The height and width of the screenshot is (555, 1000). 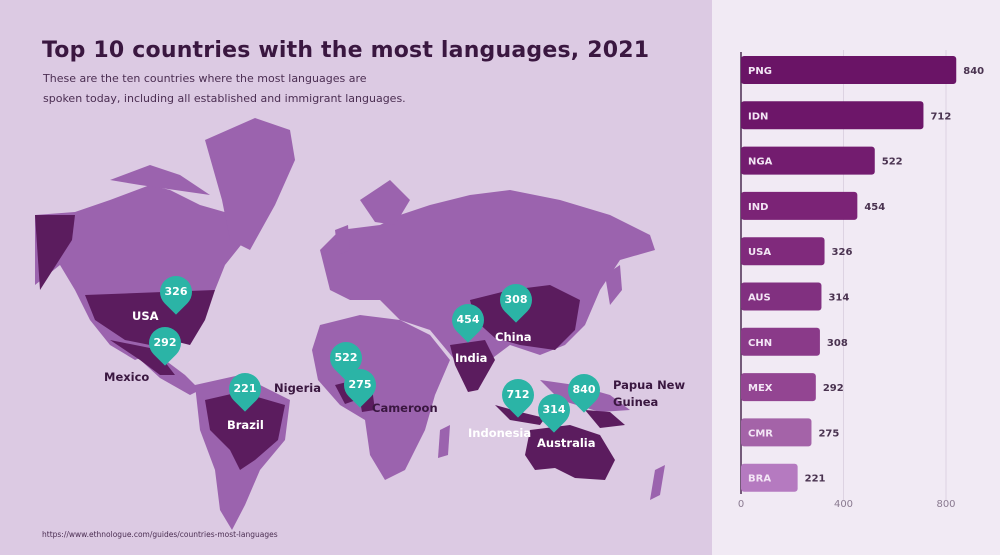 What do you see at coordinates (780, 341) in the screenshot?
I see `bar-chn` at bounding box center [780, 341].